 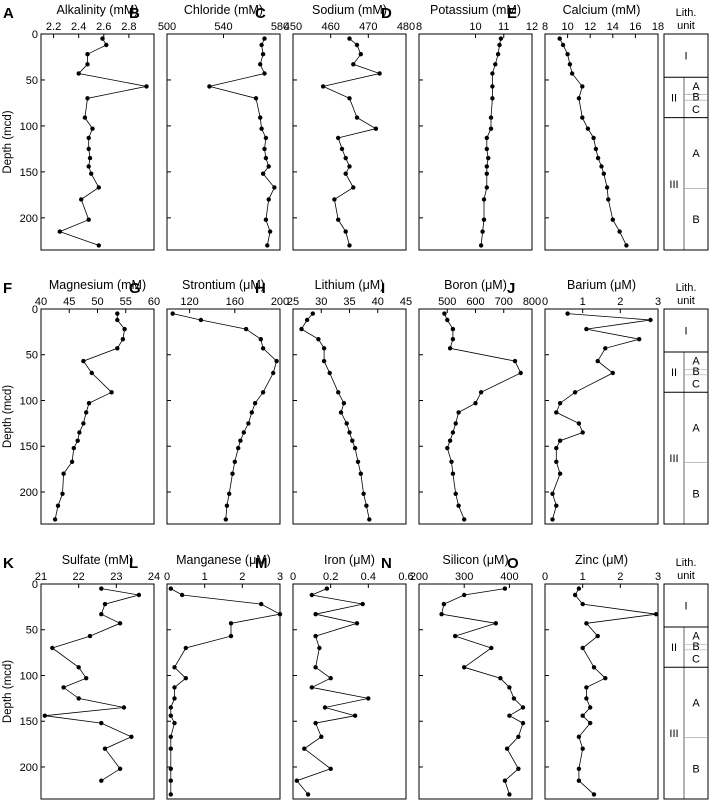 What do you see at coordinates (321, 302) in the screenshot?
I see `x-tick-label: 30` at bounding box center [321, 302].